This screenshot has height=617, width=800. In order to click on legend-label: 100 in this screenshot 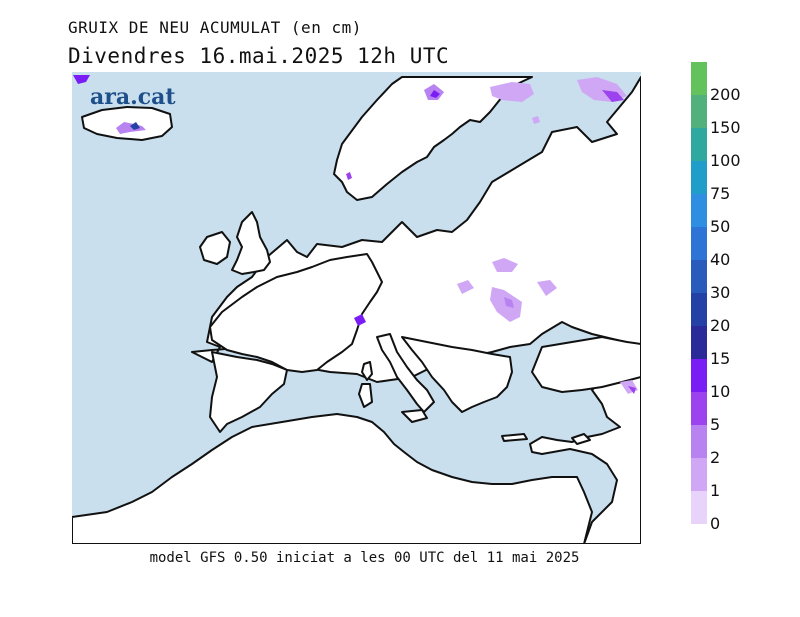, I will do `click(725, 160)`.